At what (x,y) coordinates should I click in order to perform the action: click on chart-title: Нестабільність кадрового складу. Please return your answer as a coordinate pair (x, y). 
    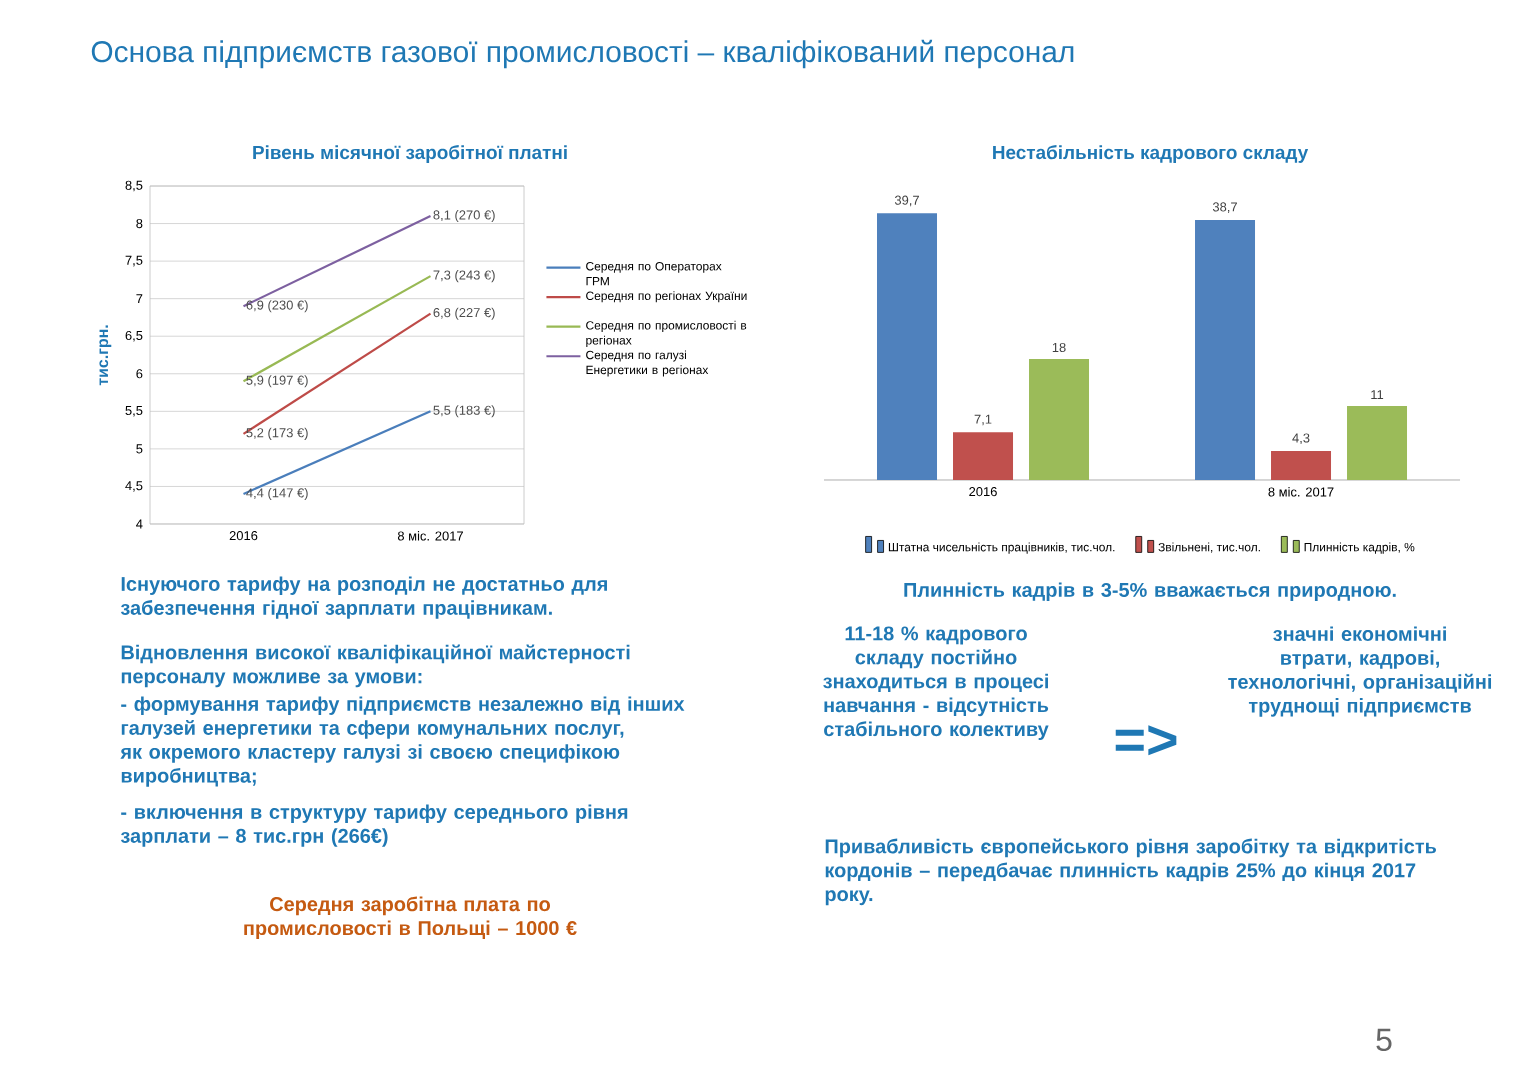
    Looking at the image, I should click on (1151, 154).